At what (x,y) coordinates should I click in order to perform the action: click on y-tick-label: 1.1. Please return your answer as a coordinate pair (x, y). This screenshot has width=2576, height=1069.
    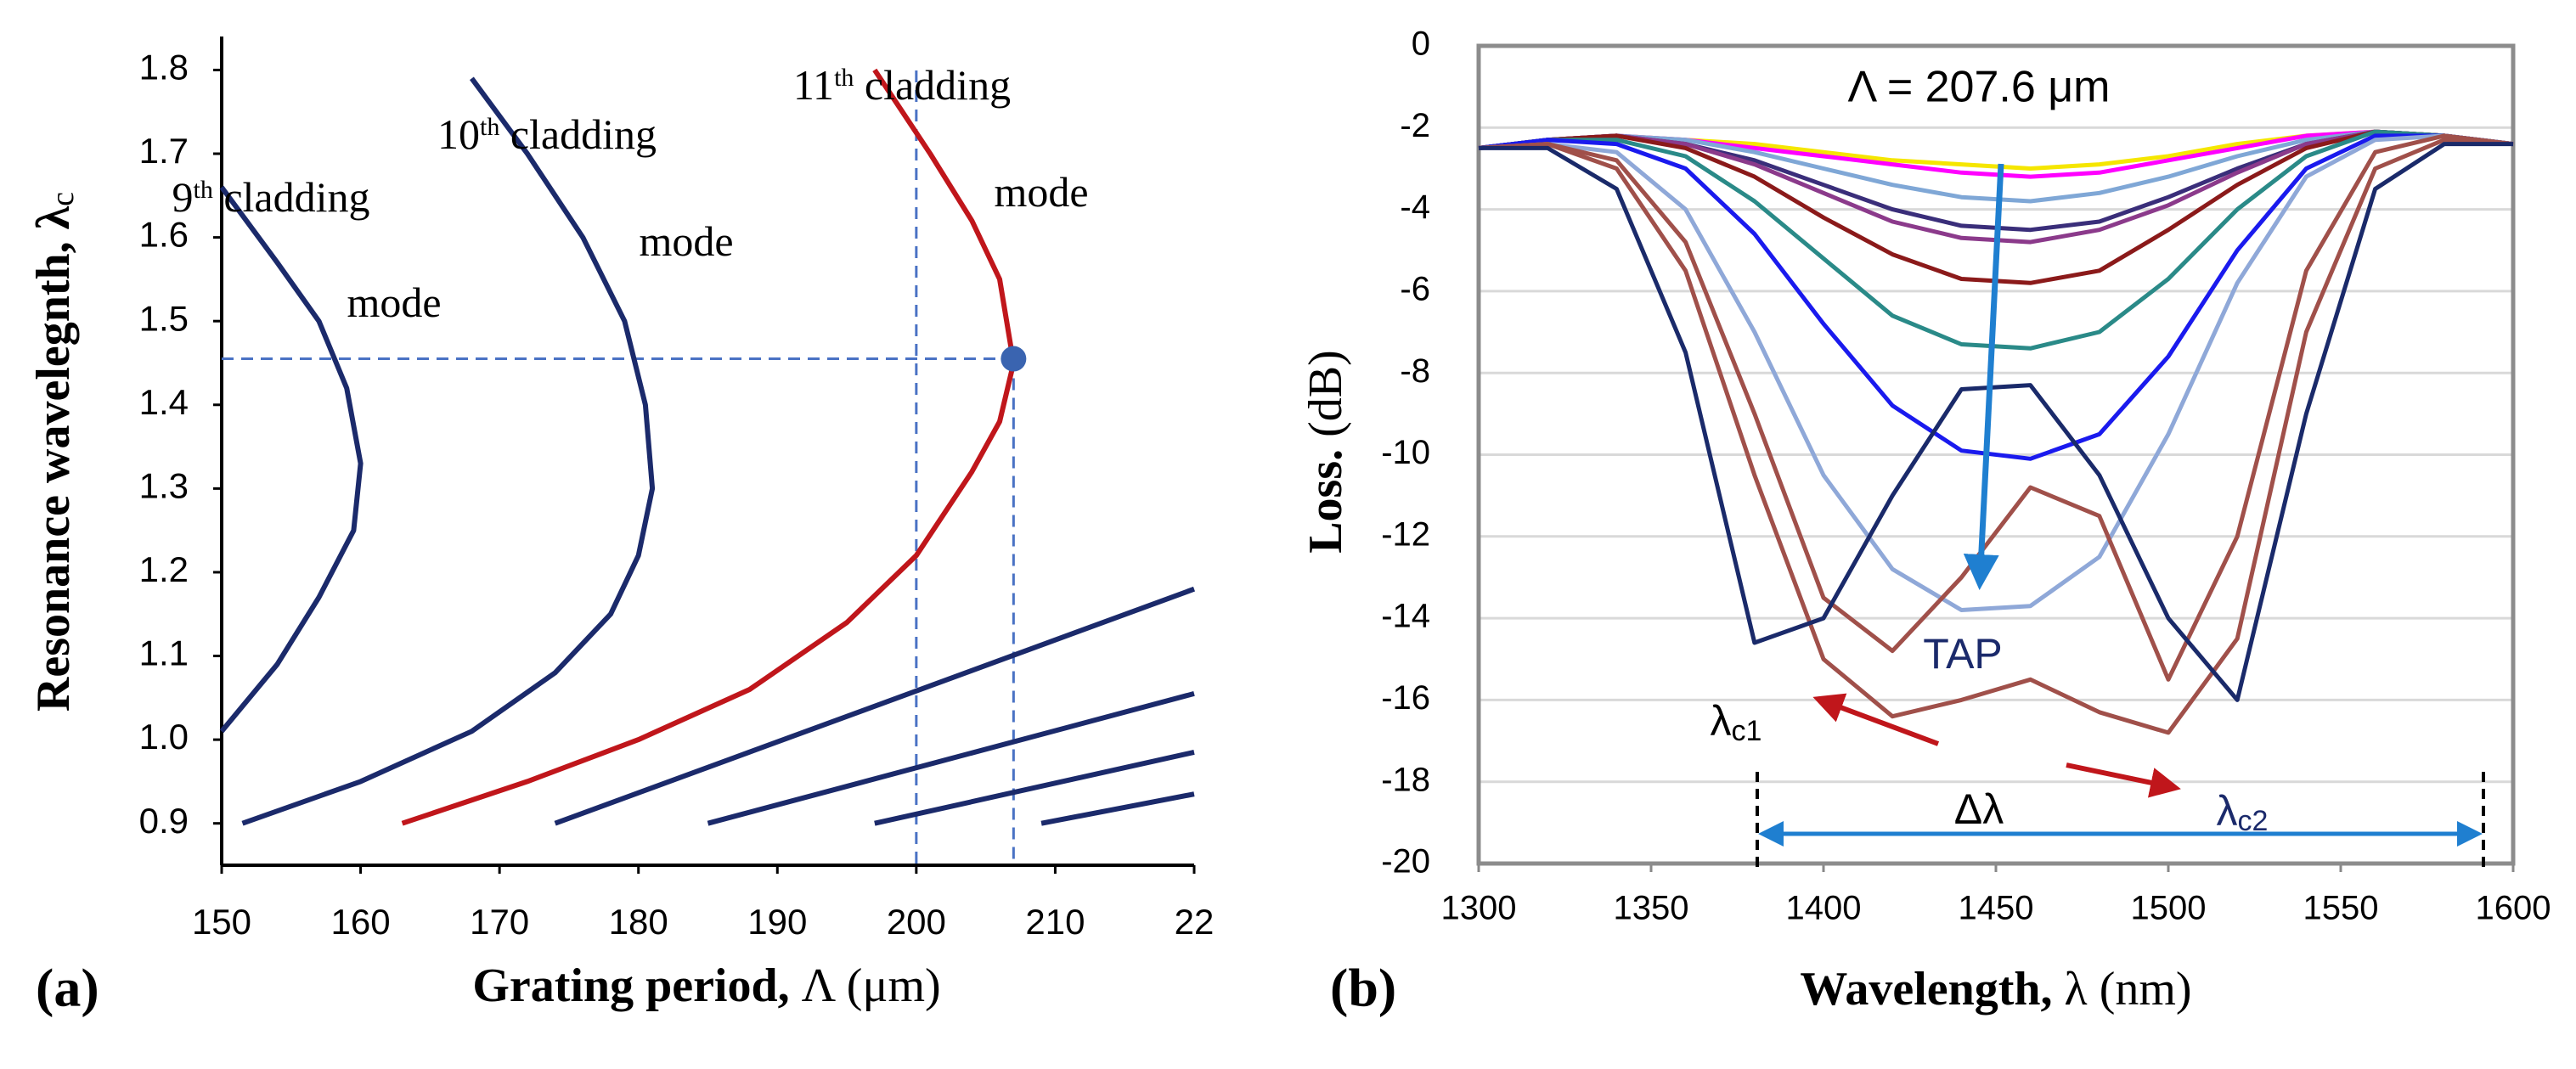
    Looking at the image, I should click on (164, 653).